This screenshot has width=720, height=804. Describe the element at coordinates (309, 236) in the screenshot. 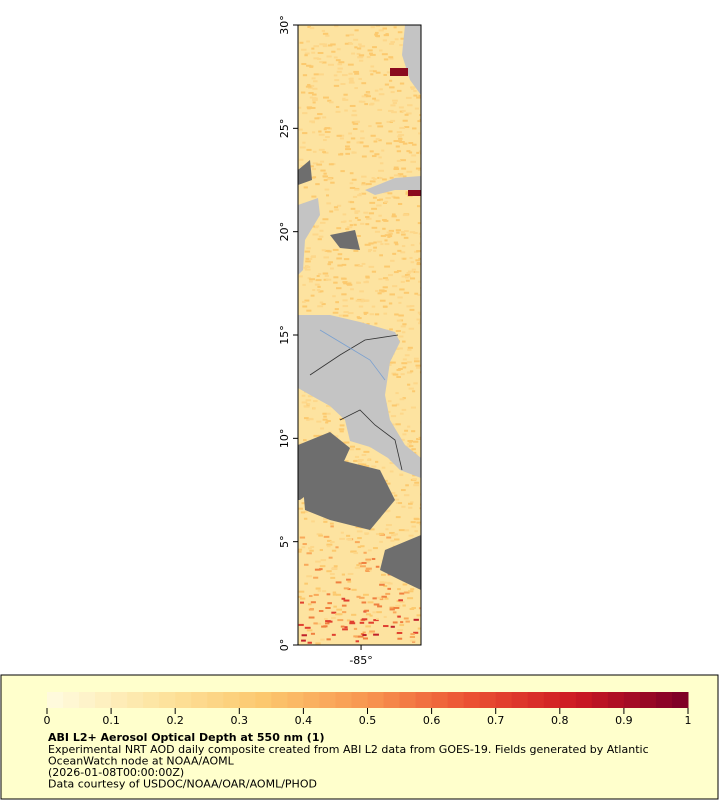

I see `land` at that location.